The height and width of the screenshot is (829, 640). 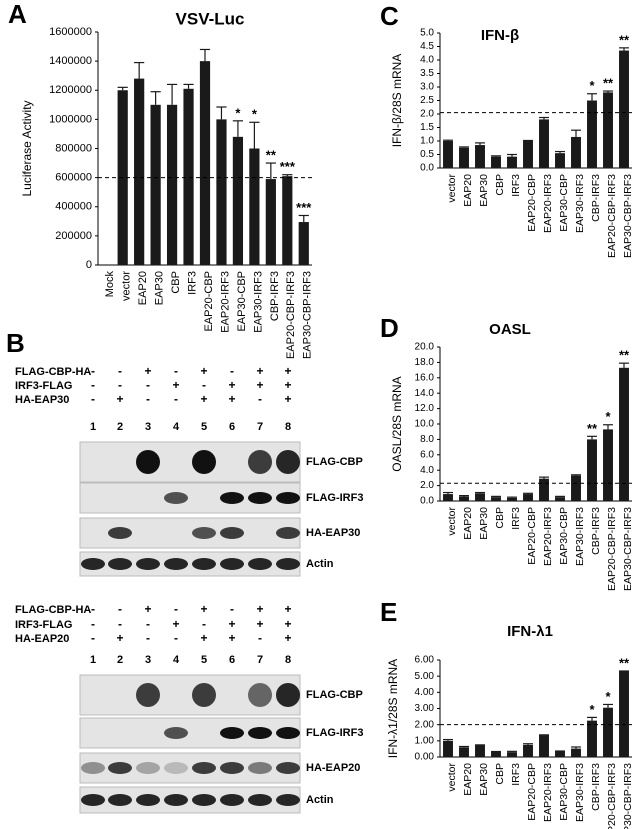 What do you see at coordinates (427, 33) in the screenshot?
I see `y-tick-label: 5.0` at bounding box center [427, 33].